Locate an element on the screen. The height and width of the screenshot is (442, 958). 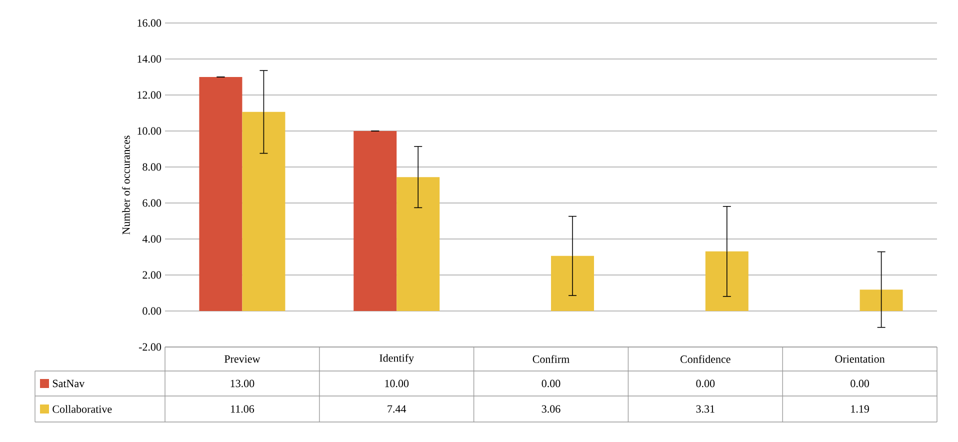
y-axis-title: Number of occurances is located at coordinates (126, 185).